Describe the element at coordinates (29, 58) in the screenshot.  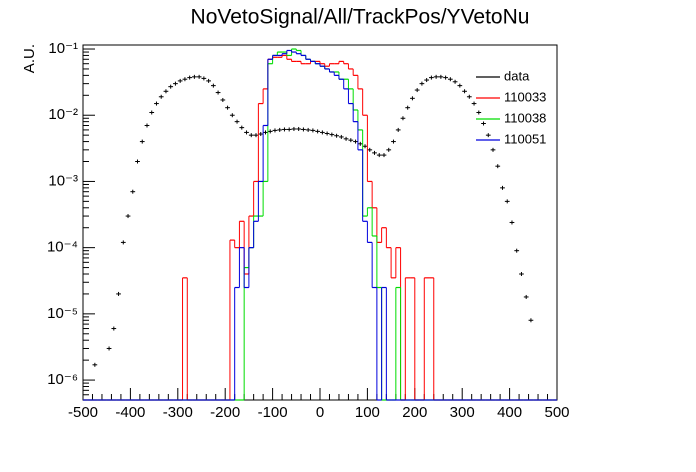
I see `y-axis-title: A.U.` at that location.